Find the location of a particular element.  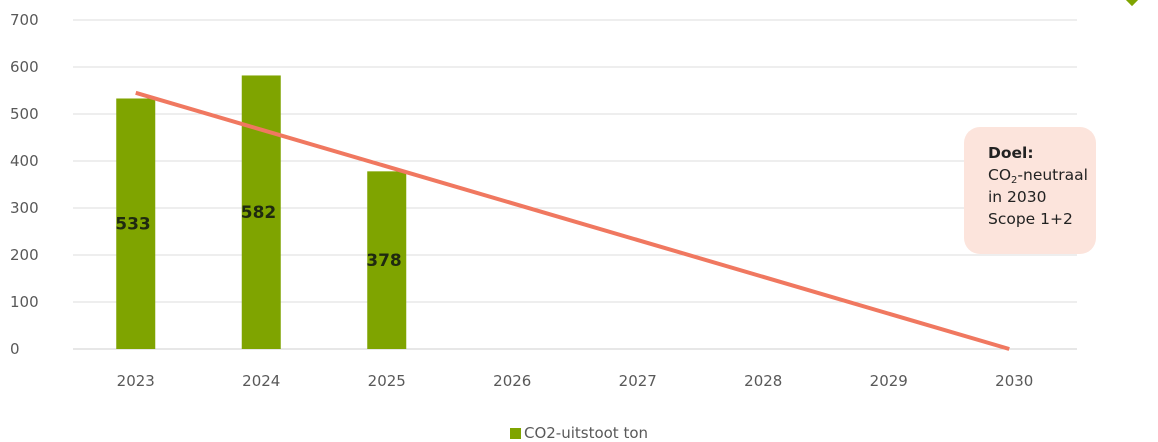

x-tick-label: 2025 is located at coordinates (387, 381).